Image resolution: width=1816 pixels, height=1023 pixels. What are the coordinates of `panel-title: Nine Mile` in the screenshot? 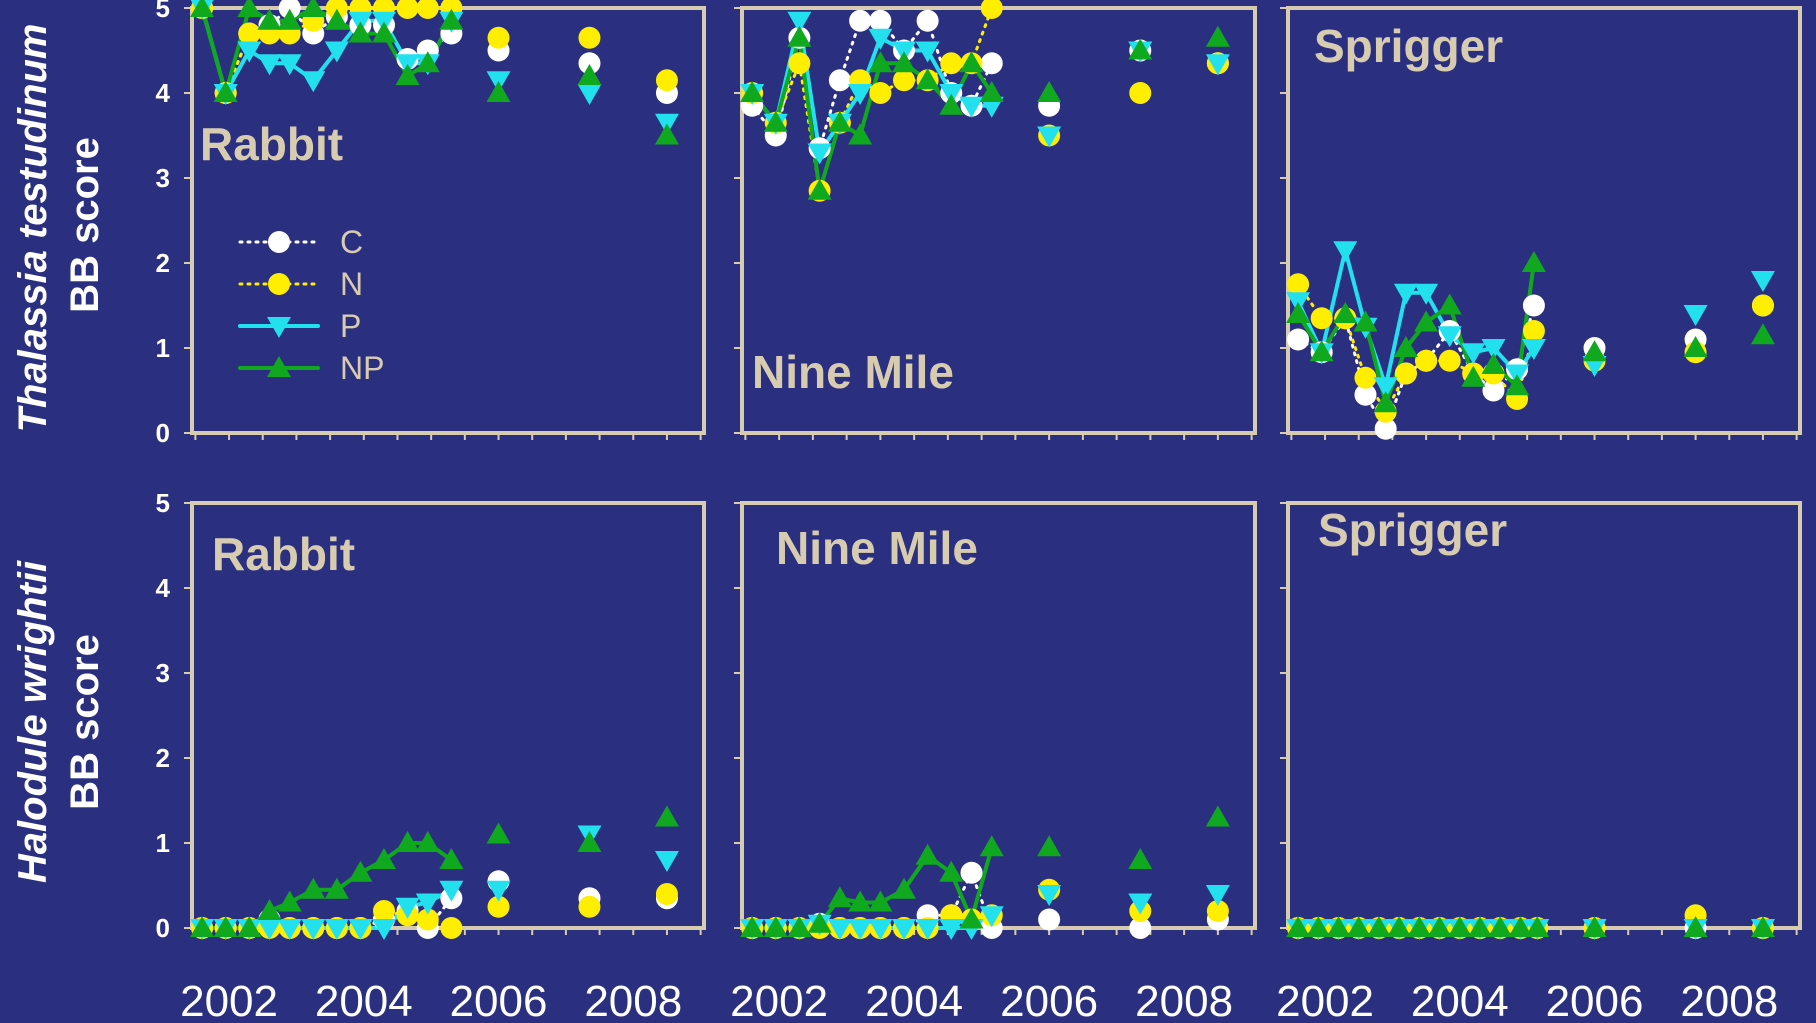 It's located at (853, 372).